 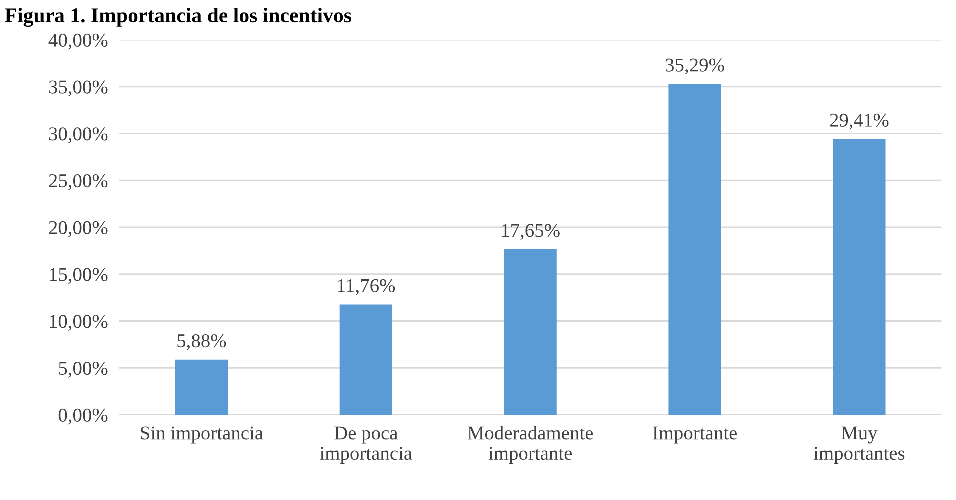 What do you see at coordinates (79, 276) in the screenshot?
I see `y-tick-label: 15,00%` at bounding box center [79, 276].